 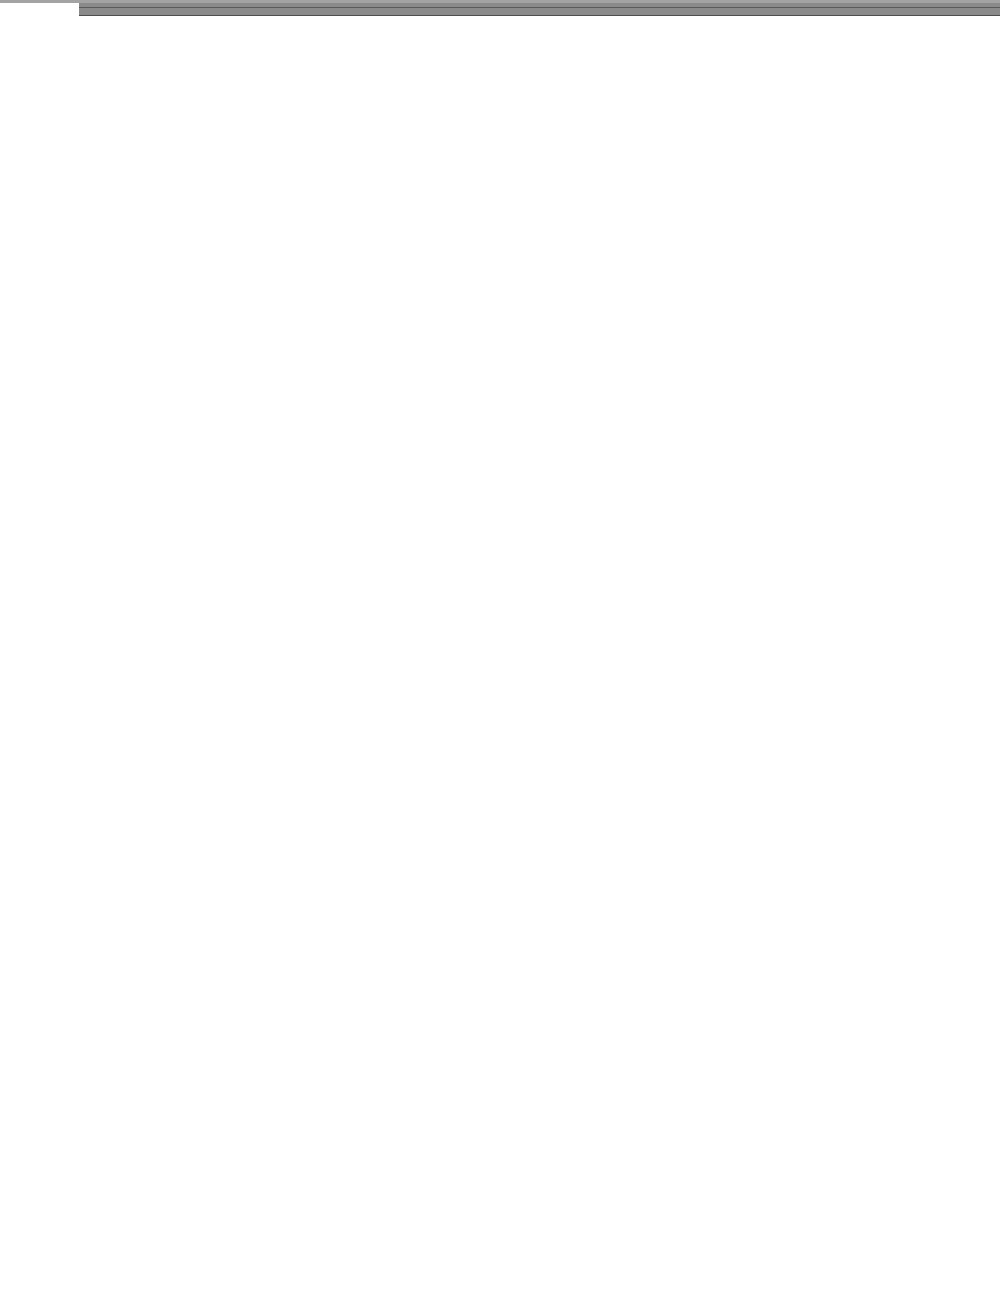 I want to click on panel-bottom-edge-b, so click(x=500, y=1).